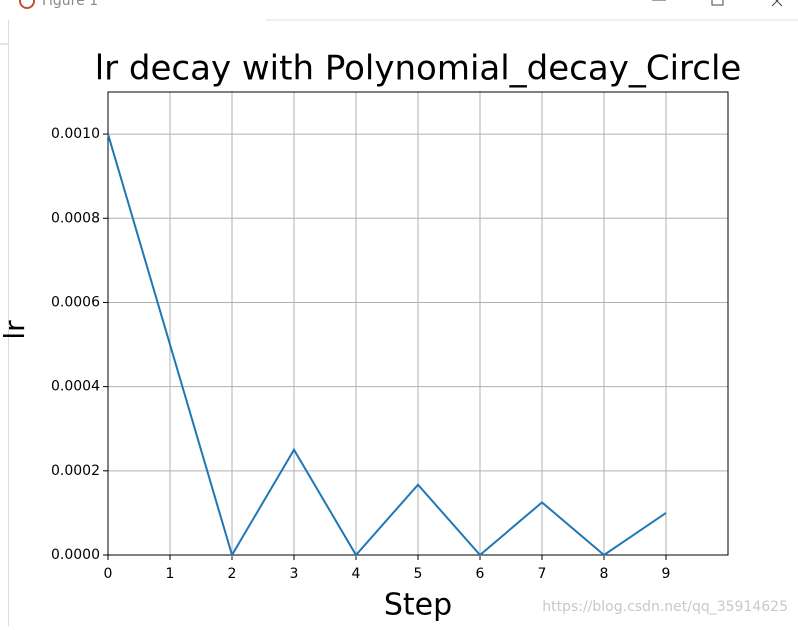 Image resolution: width=798 pixels, height=630 pixels. Describe the element at coordinates (480, 574) in the screenshot. I see `x-tick-label: 6` at that location.